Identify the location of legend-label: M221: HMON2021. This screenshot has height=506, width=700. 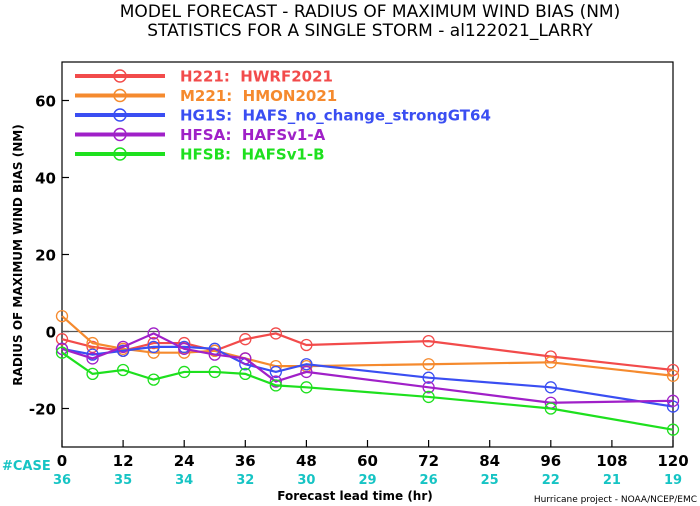
(258, 96).